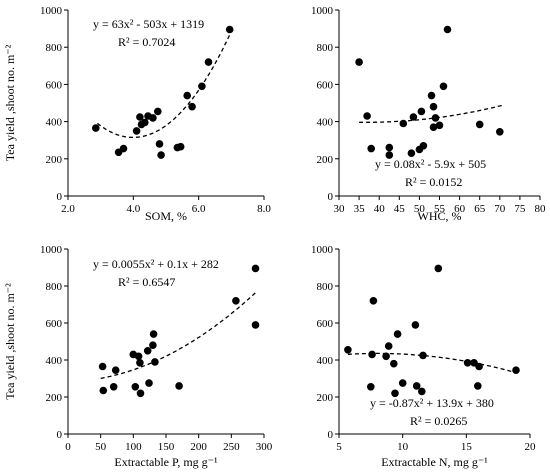 The width and height of the screenshot is (550, 476). I want to click on equation-label: y = 0.0055x² + 0.1x + 282, so click(156, 264).